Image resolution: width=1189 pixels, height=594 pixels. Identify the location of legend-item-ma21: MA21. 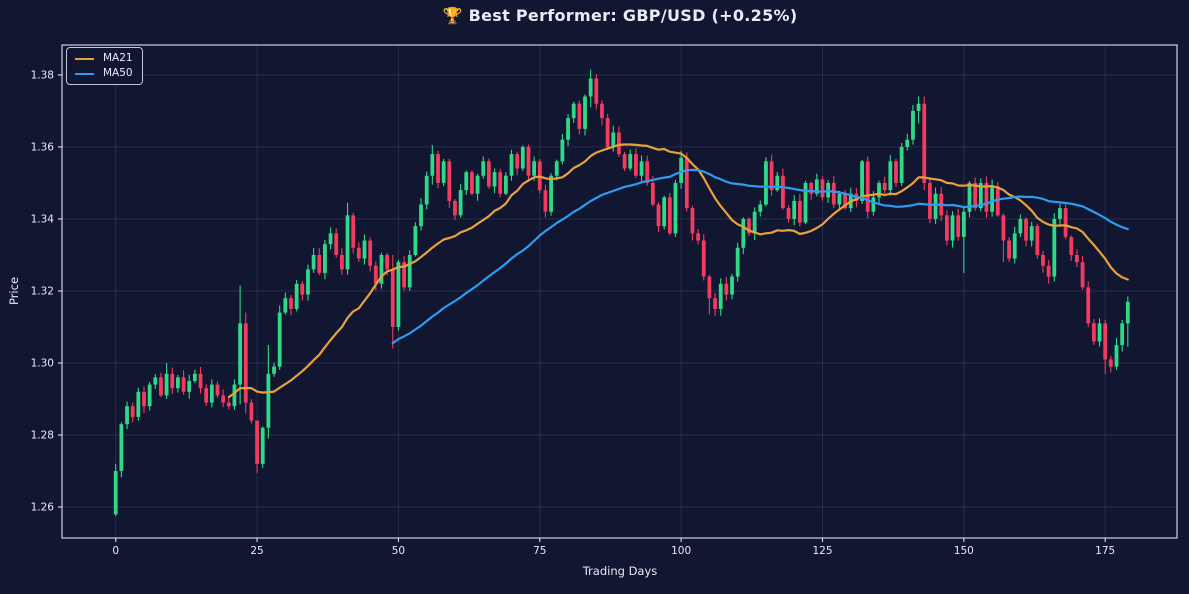
(104, 58).